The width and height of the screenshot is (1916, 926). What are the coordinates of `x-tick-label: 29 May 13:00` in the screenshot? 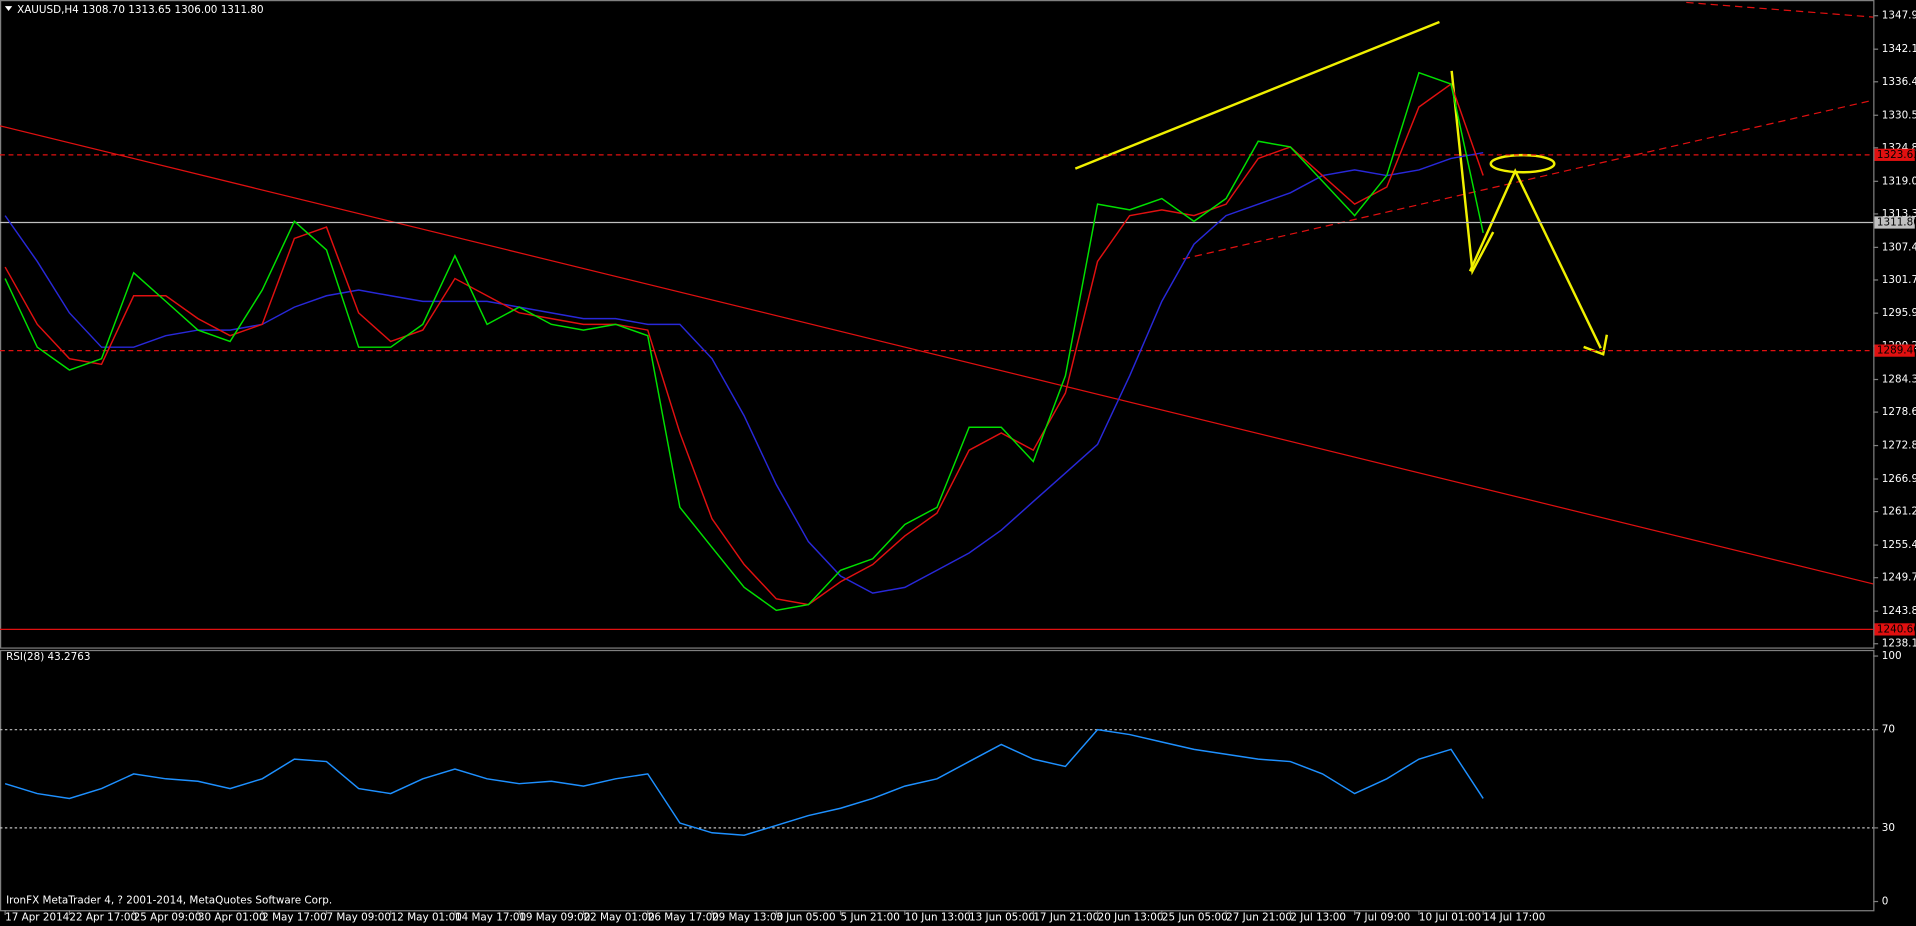 It's located at (747, 917).